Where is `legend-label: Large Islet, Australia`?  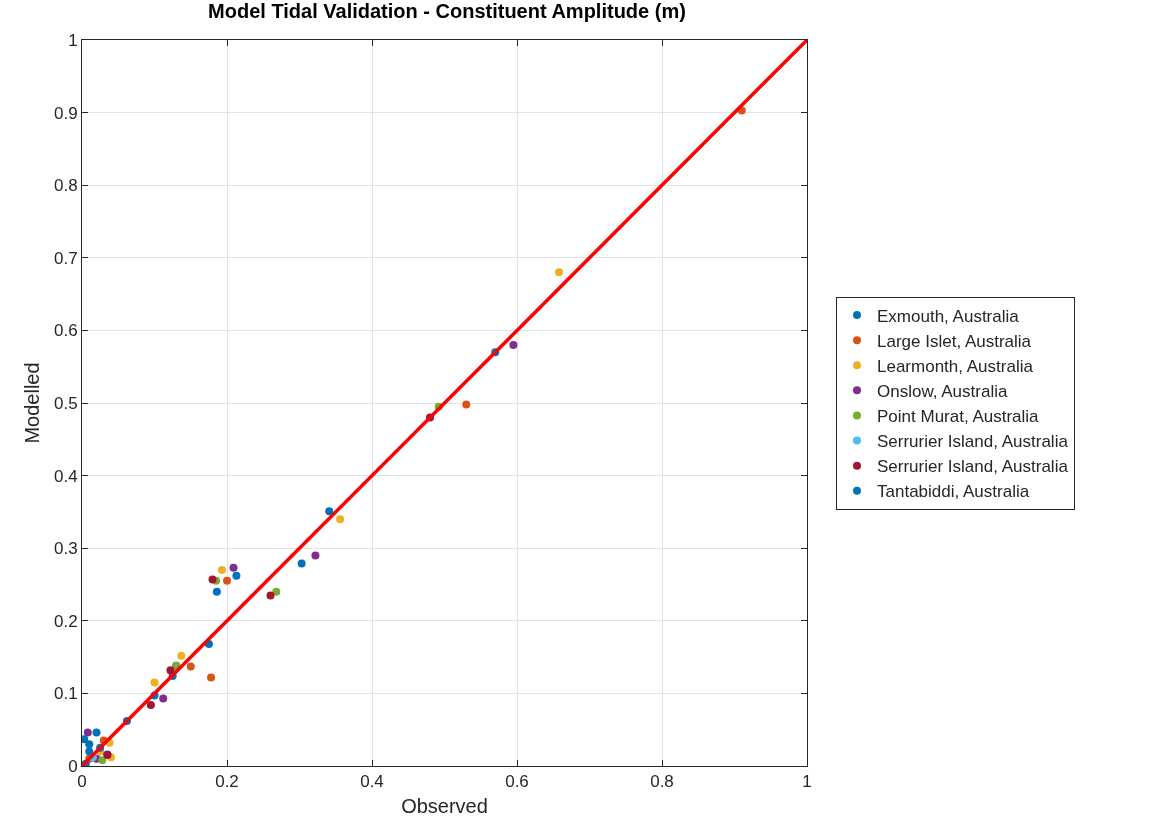 legend-label: Large Islet, Australia is located at coordinates (954, 341).